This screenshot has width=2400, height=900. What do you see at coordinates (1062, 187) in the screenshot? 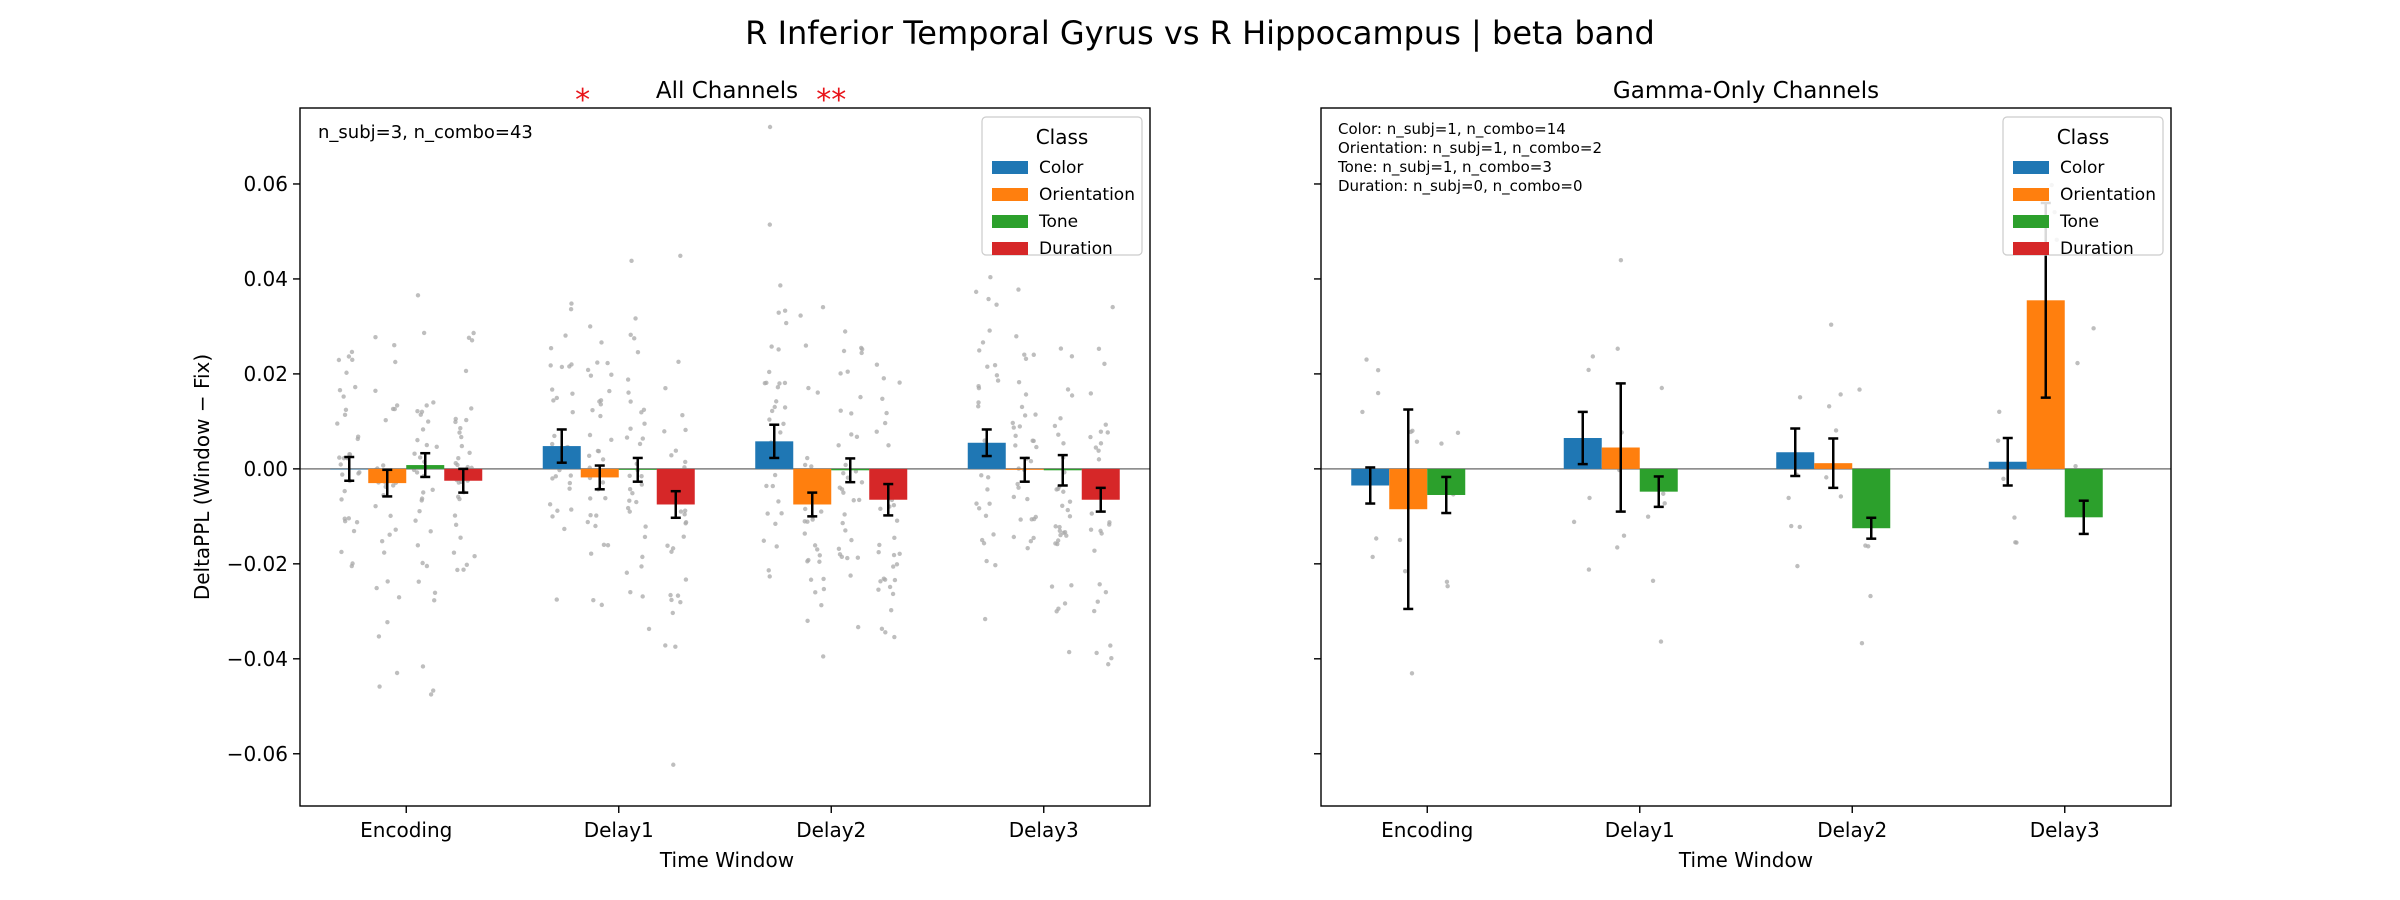
I see `legend: Class Color Orientation Tone Duration` at bounding box center [1062, 187].